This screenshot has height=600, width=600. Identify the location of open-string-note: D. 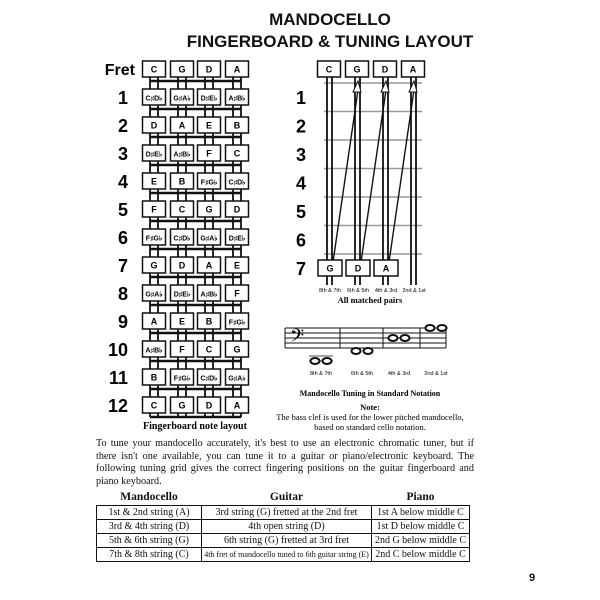
(385, 70).